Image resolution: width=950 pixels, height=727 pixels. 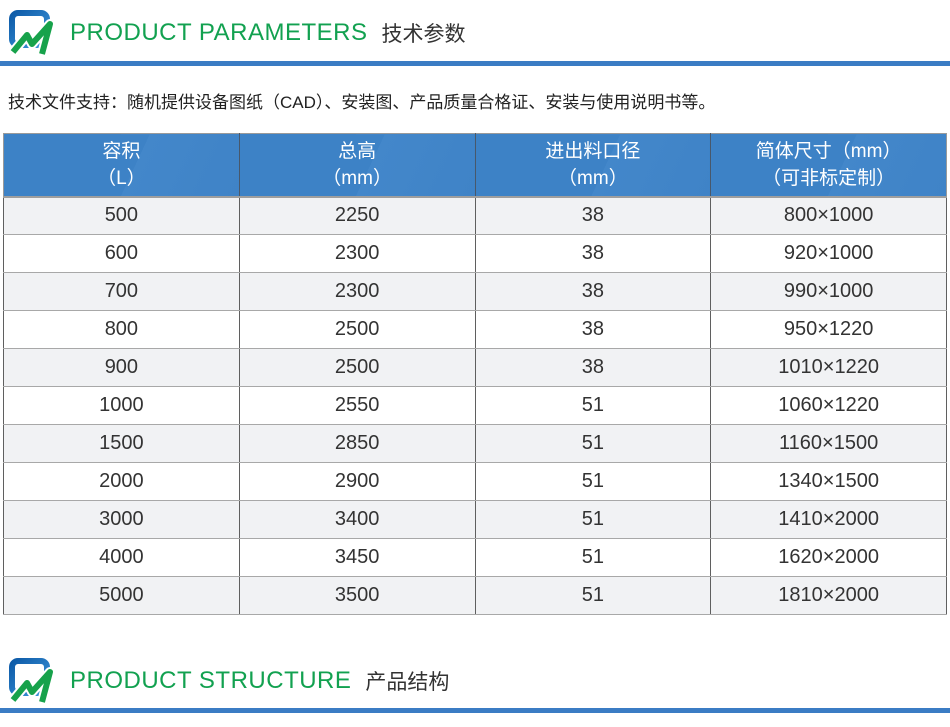 What do you see at coordinates (121, 443) in the screenshot?
I see `table-cell: 1500` at bounding box center [121, 443].